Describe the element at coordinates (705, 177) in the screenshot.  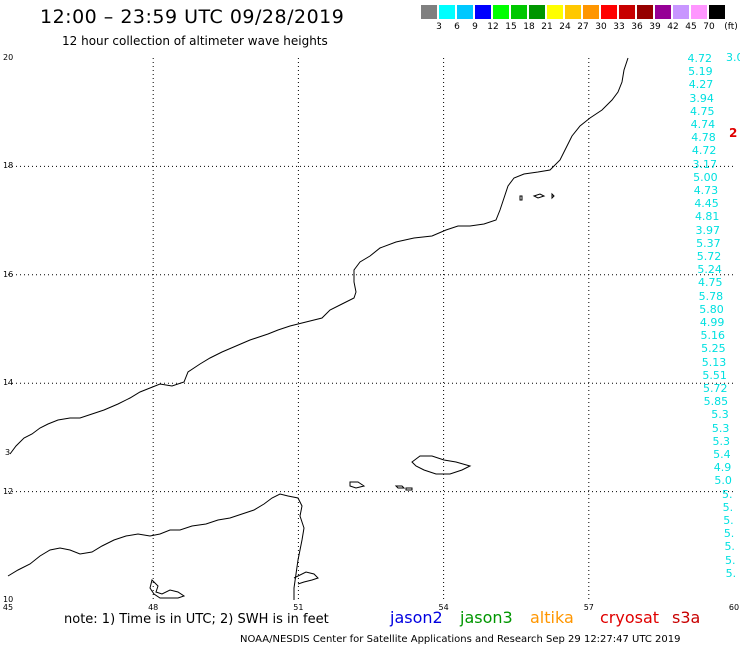
I see `wave-height-value: 5.00` at that location.